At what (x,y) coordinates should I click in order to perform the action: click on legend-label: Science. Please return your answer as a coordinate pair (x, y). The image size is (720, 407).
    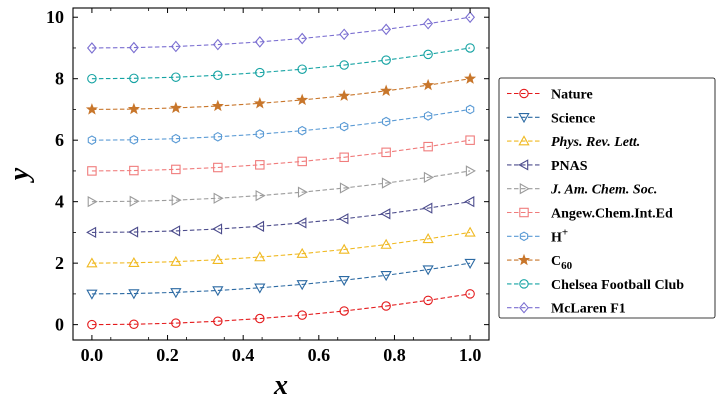
    Looking at the image, I should click on (573, 118).